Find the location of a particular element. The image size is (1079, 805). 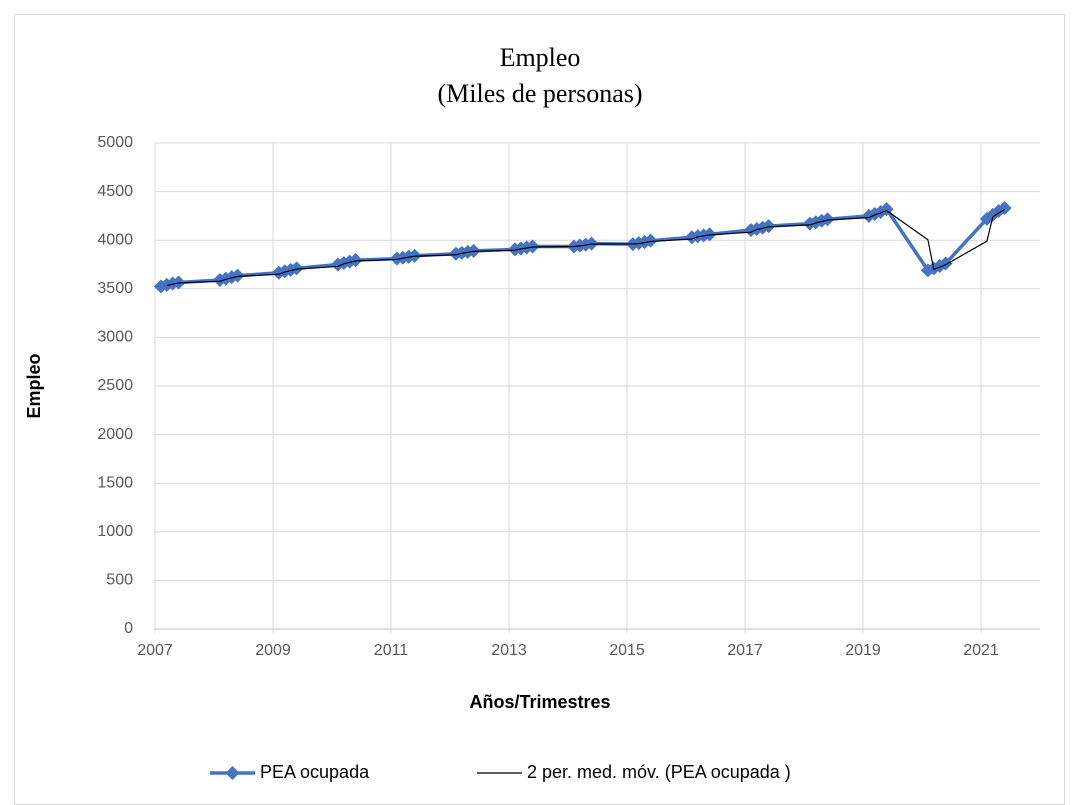

x-tick-label: 2013 is located at coordinates (509, 650).